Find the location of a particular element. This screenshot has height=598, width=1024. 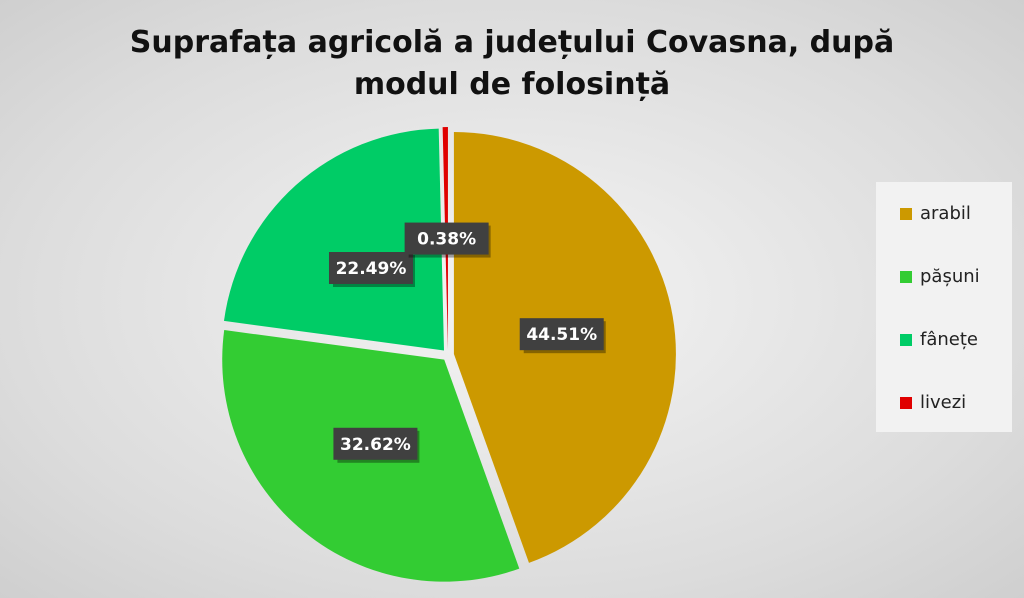

legend-label: pășuni is located at coordinates (950, 276).